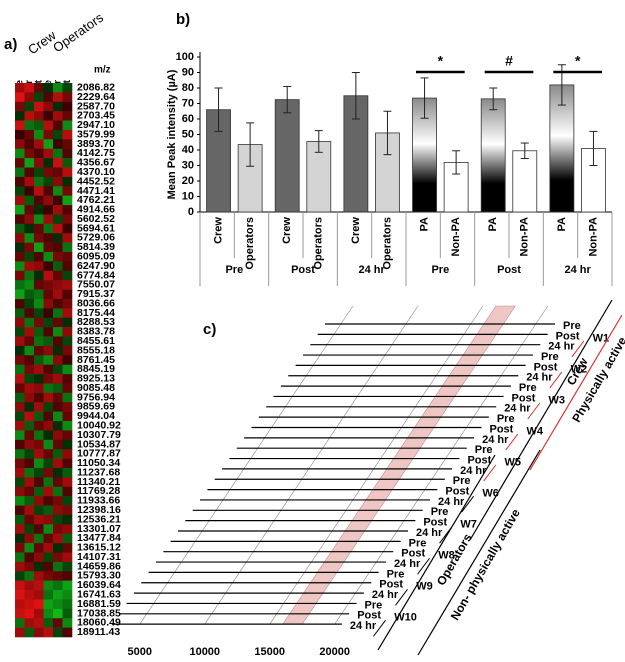 This screenshot has width=625, height=662. Describe the element at coordinates (96, 379) in the screenshot. I see `row-label: 8925.13` at that location.